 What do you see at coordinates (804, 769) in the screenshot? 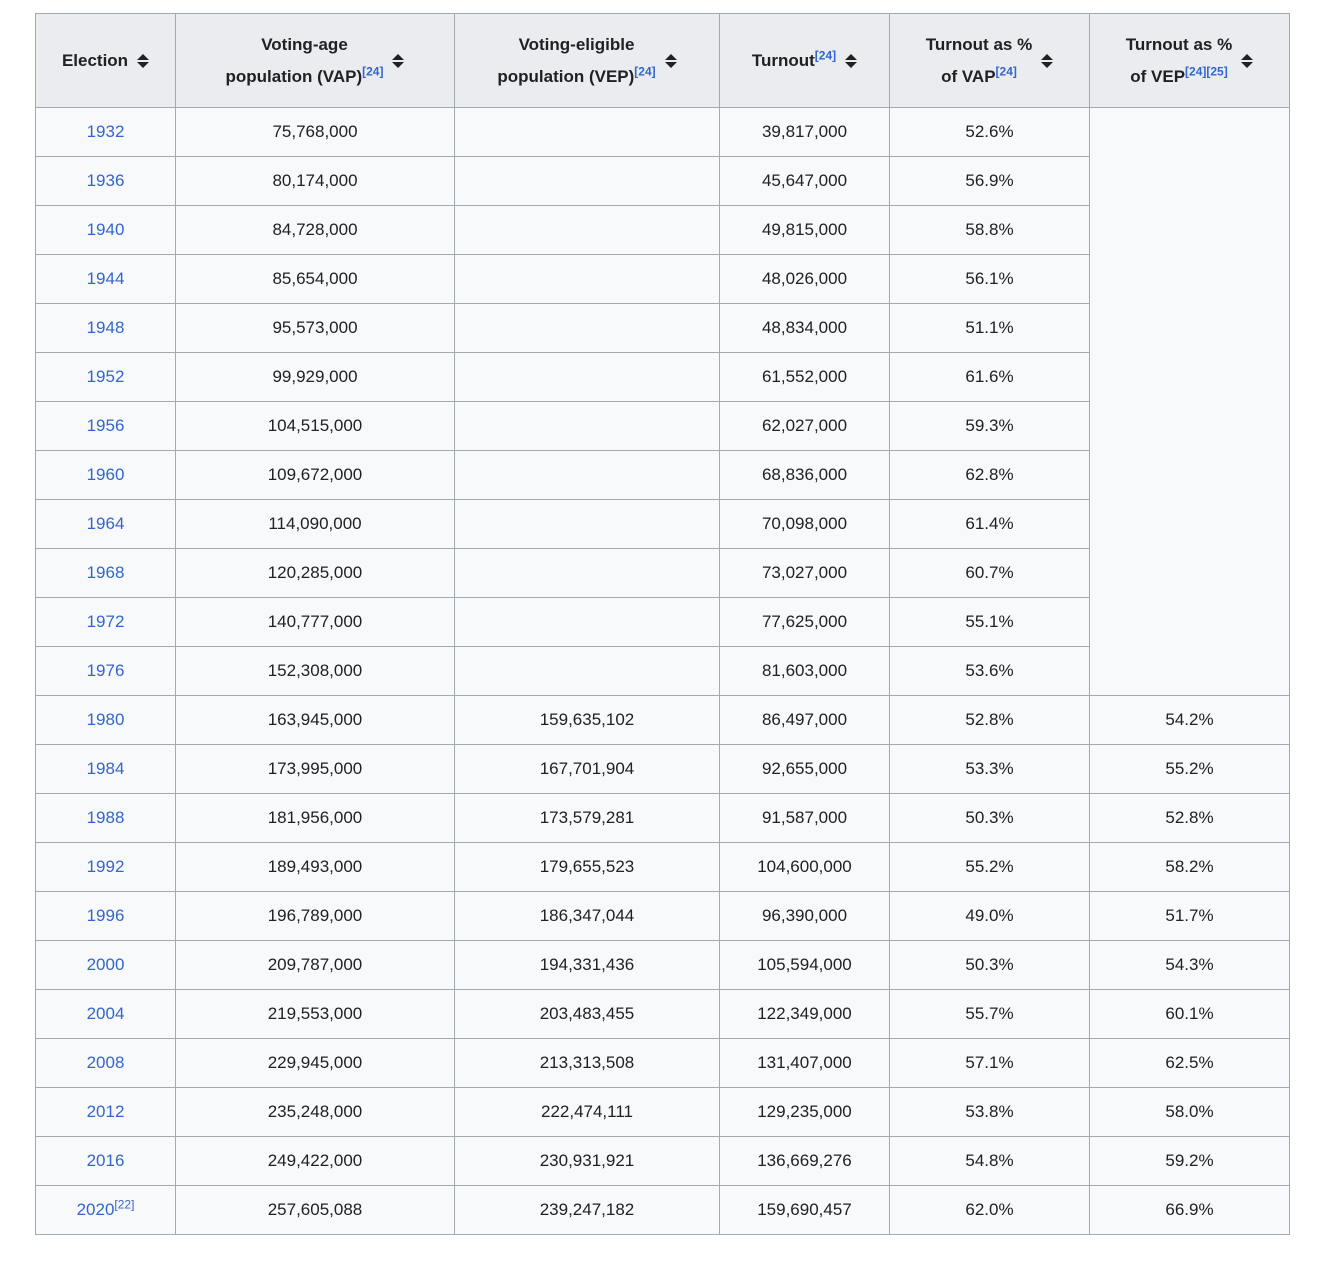
I see `turnout-cell: 92,655,000` at bounding box center [804, 769].